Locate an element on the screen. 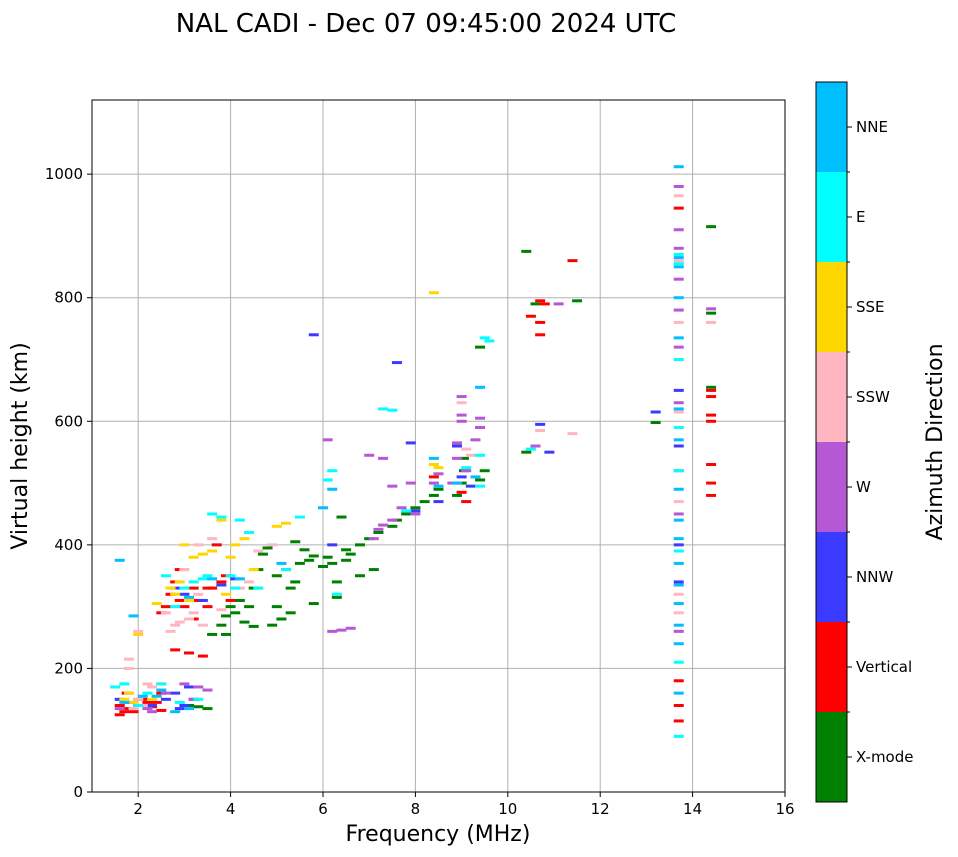 The width and height of the screenshot is (958, 857). colorbar-tick-label: W is located at coordinates (863, 487).